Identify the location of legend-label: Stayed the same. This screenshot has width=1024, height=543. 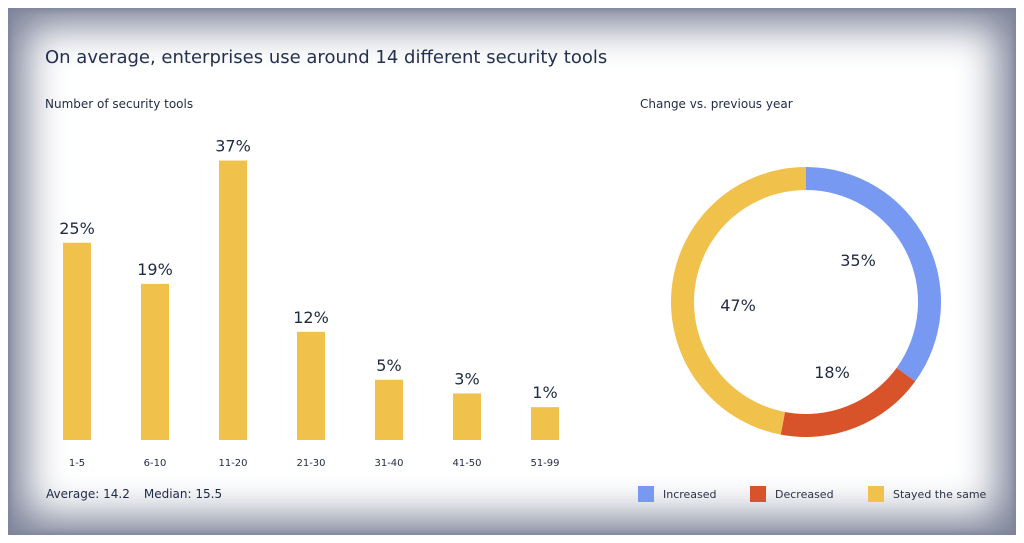
(940, 494).